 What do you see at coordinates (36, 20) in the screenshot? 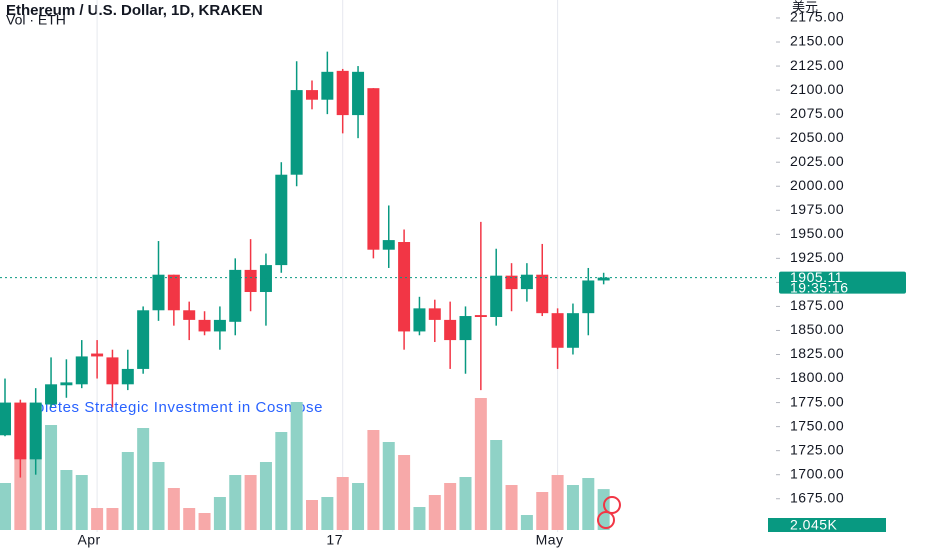
I see `chart-subtitle: Vol · ETH` at bounding box center [36, 20].